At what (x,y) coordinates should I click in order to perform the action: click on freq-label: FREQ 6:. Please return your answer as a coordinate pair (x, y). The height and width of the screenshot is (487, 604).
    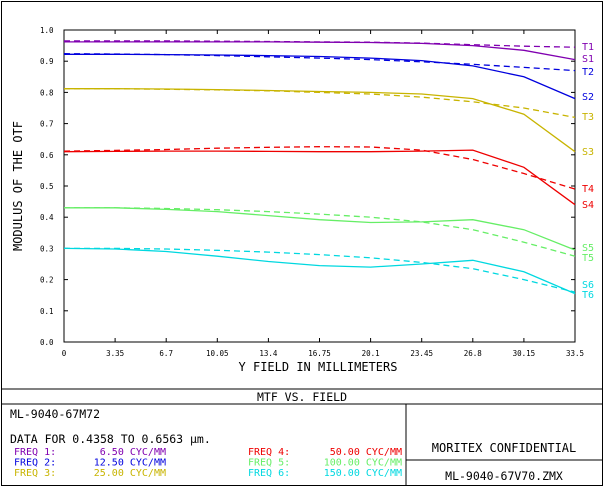
    Looking at the image, I should click on (269, 473).